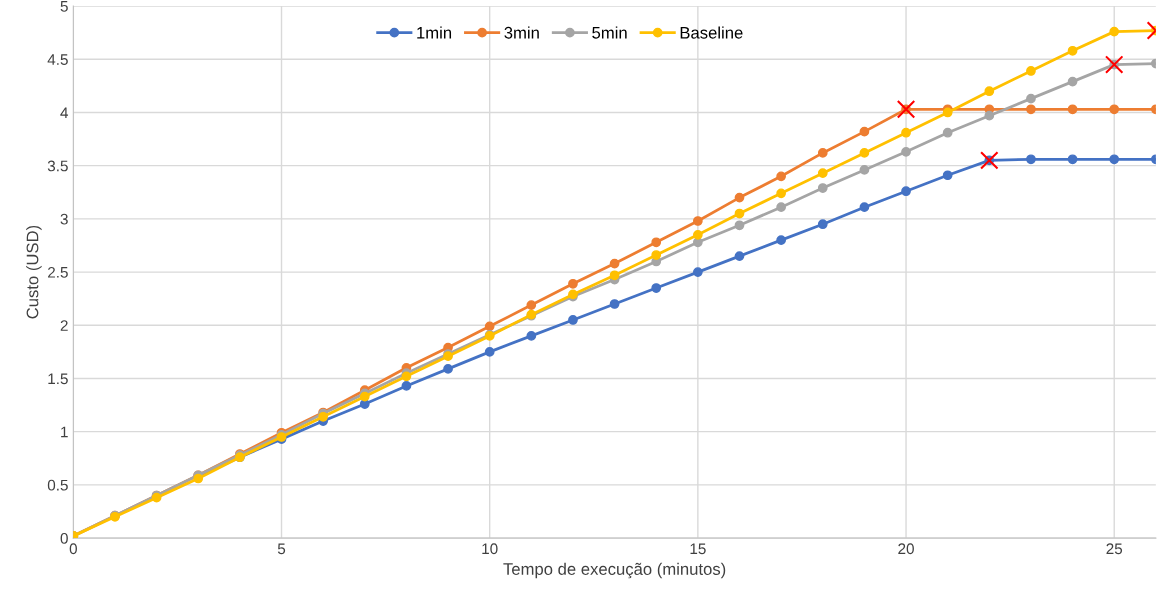 Image resolution: width=1164 pixels, height=608 pixels. I want to click on y-tick-label: 0, so click(64, 538).